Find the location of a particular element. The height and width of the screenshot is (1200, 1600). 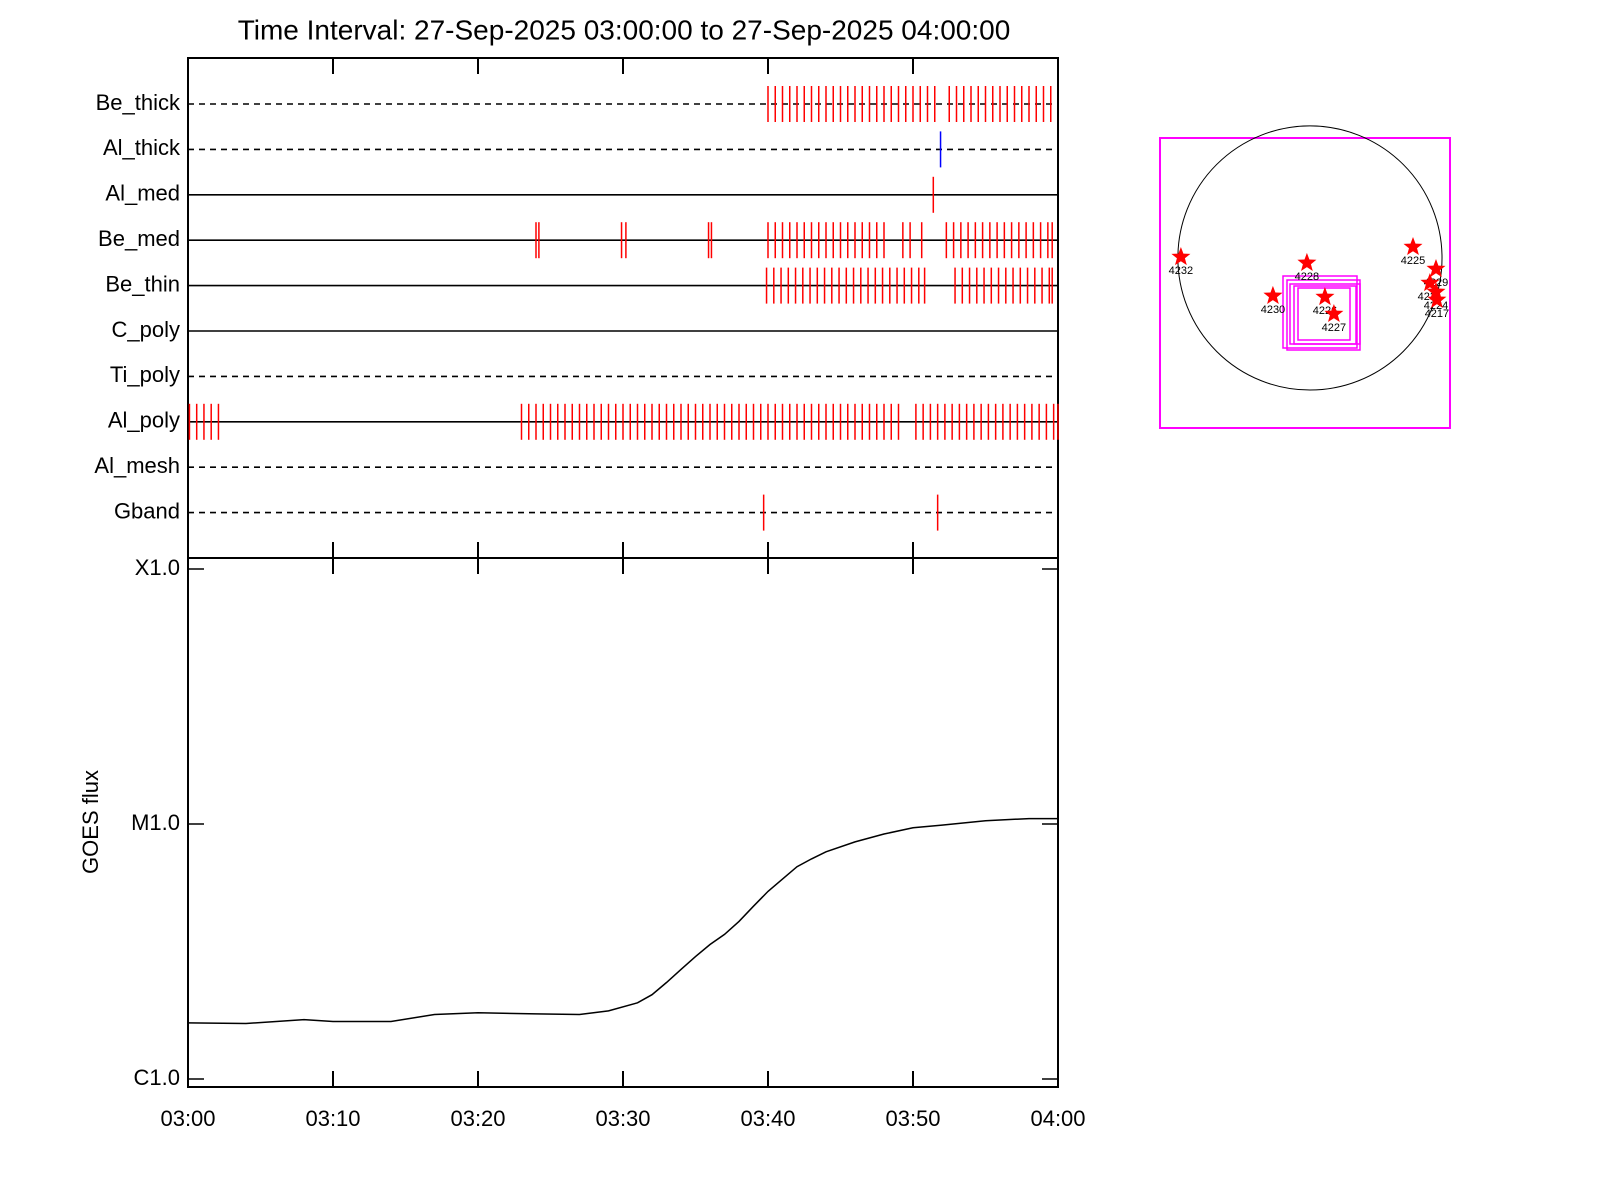

x-tick-label: 03:30 is located at coordinates (622, 1118).